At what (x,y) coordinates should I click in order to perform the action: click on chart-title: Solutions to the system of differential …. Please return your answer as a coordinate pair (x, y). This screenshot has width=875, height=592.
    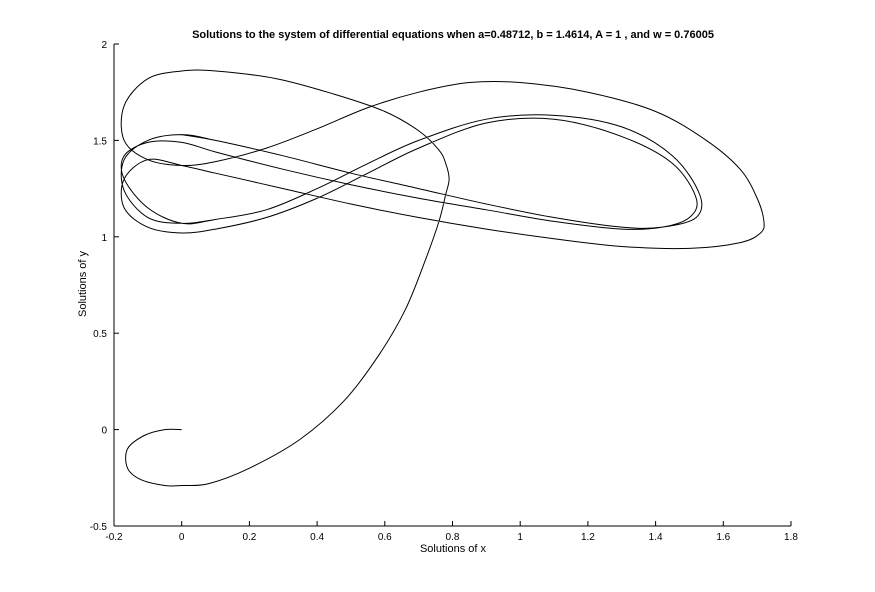
    Looking at the image, I should click on (453, 35).